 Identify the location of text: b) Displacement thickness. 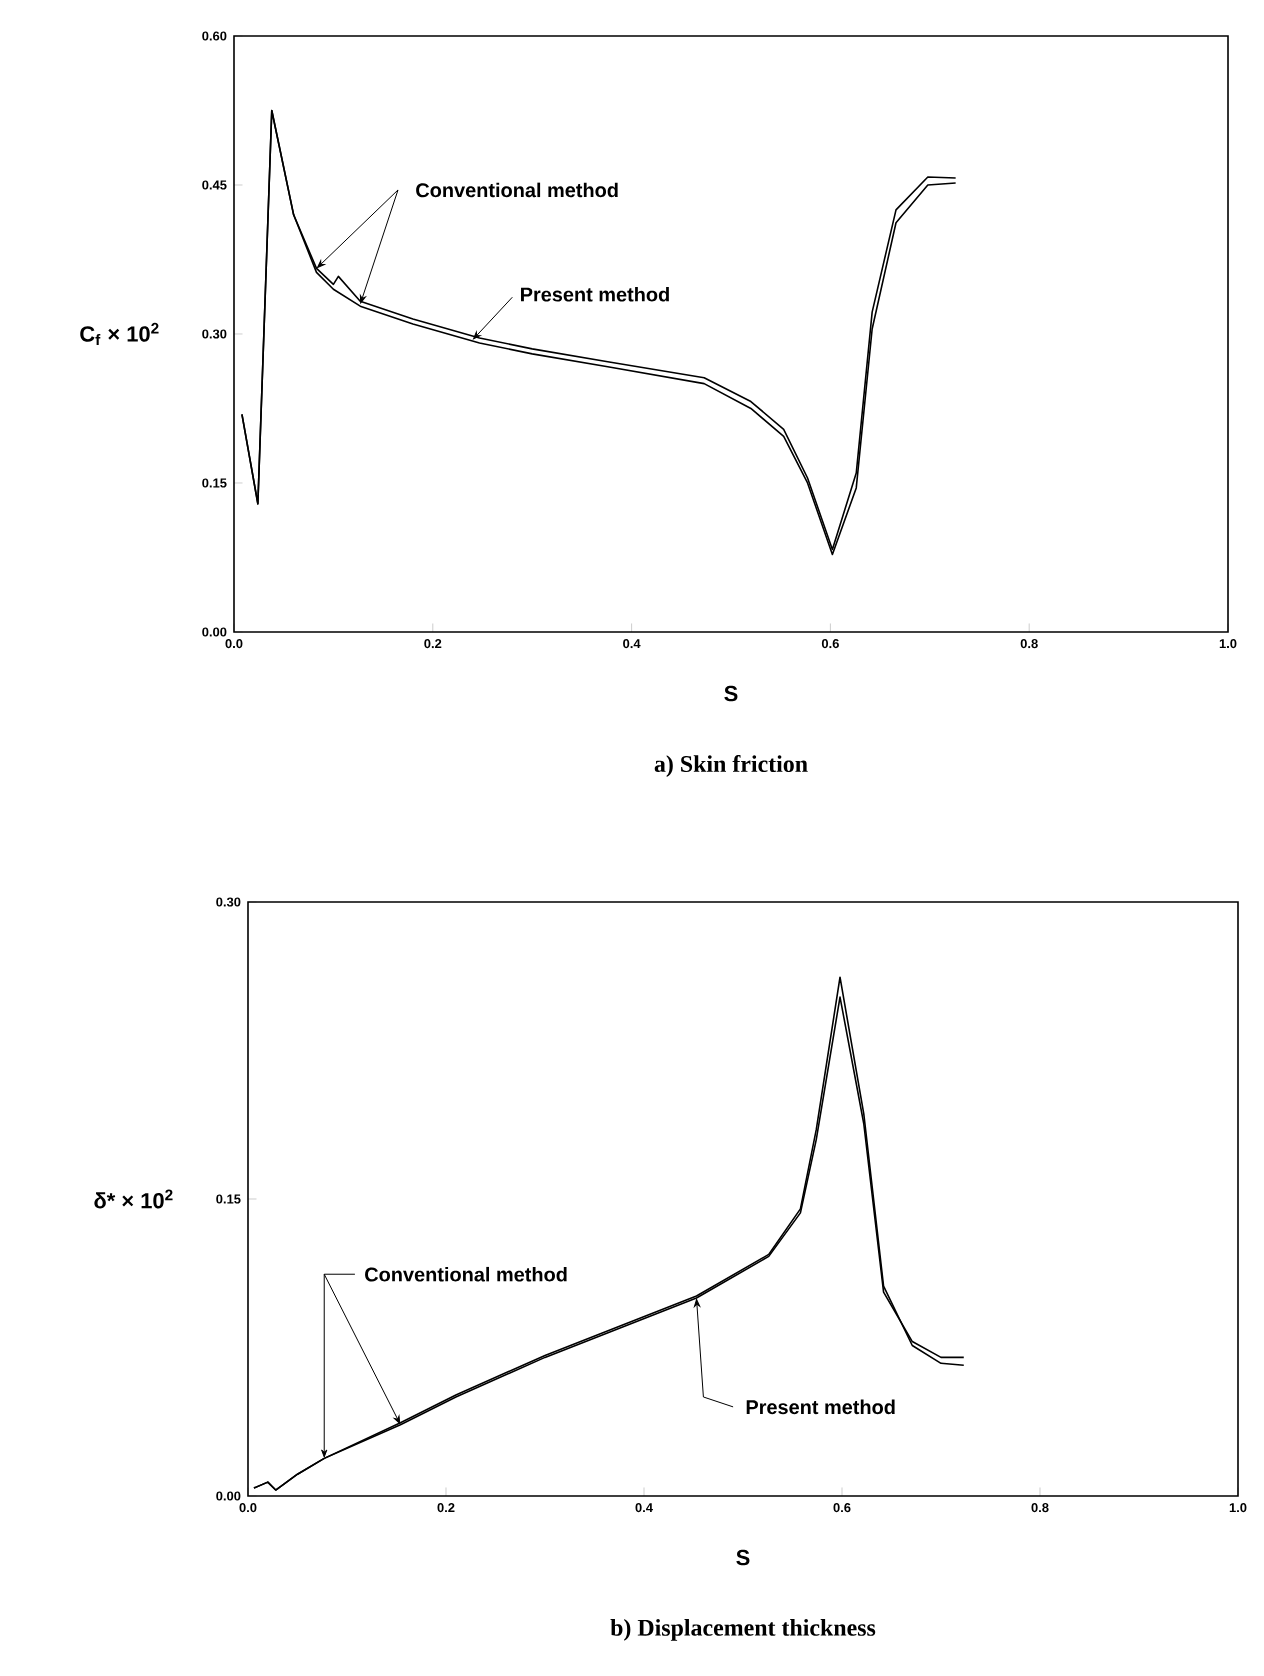
(743, 1630).